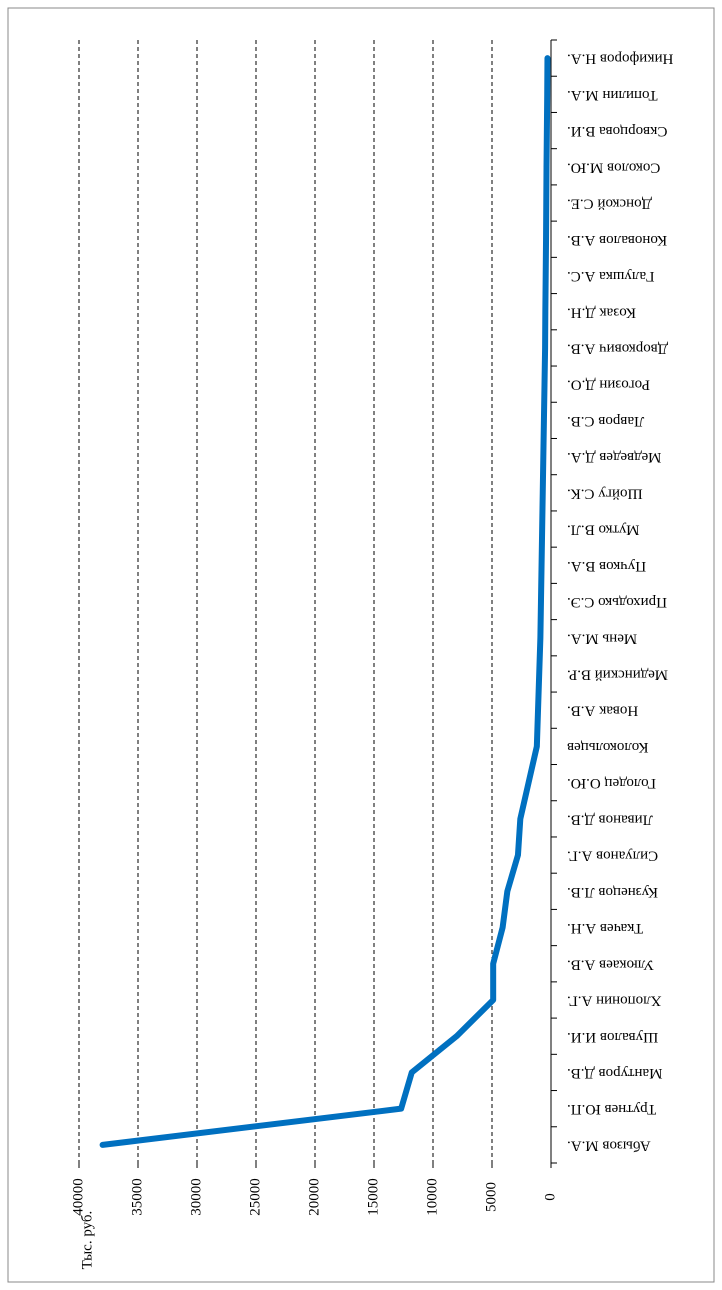 The width and height of the screenshot is (722, 1290). What do you see at coordinates (605, 493) in the screenshot?
I see `x-tick-label: Шойгу С.К.` at bounding box center [605, 493].